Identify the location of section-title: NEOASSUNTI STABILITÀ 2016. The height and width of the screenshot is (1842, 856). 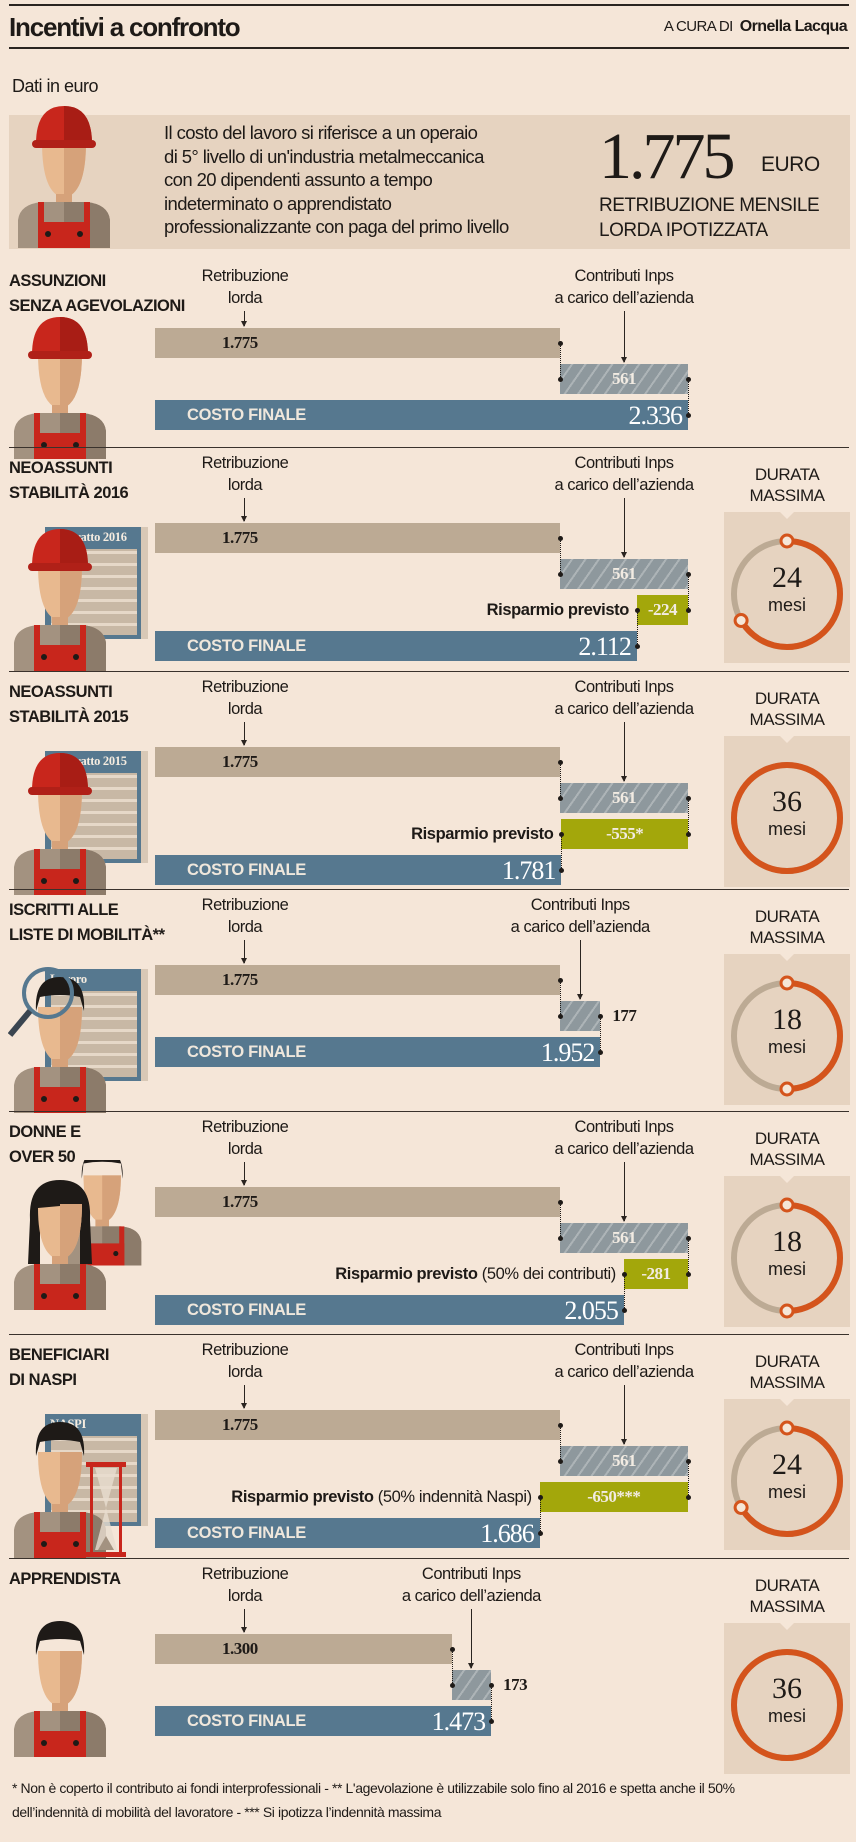
(69, 481).